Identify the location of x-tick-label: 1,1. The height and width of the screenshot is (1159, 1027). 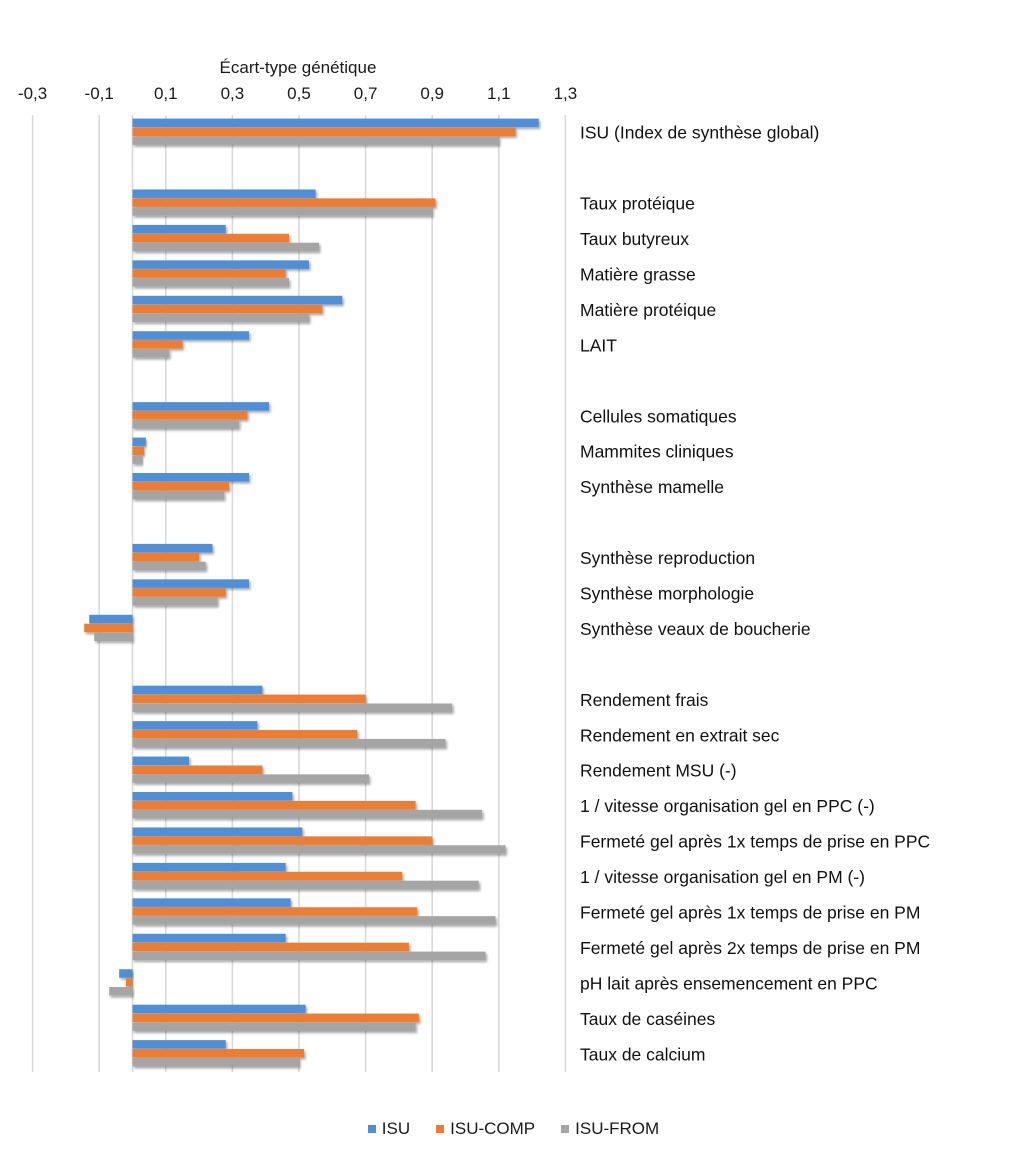
(499, 93).